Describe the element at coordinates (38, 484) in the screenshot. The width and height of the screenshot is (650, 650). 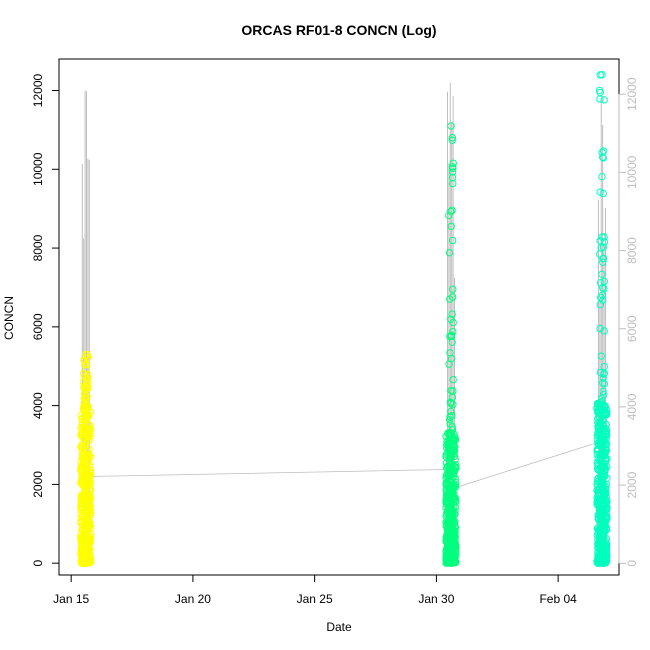
I see `y-tick-label: 2000` at that location.